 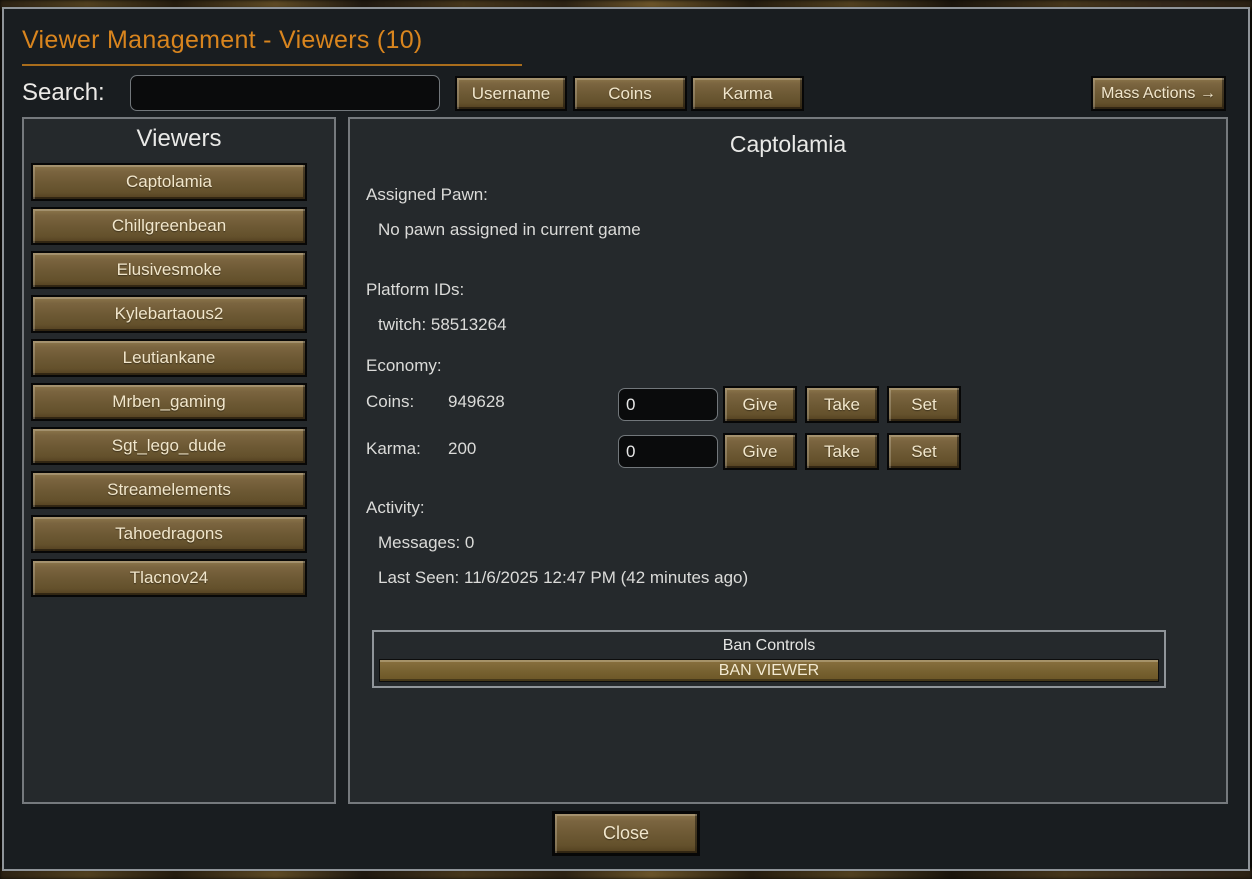 I want to click on coins-set-button: Set, so click(x=924, y=404).